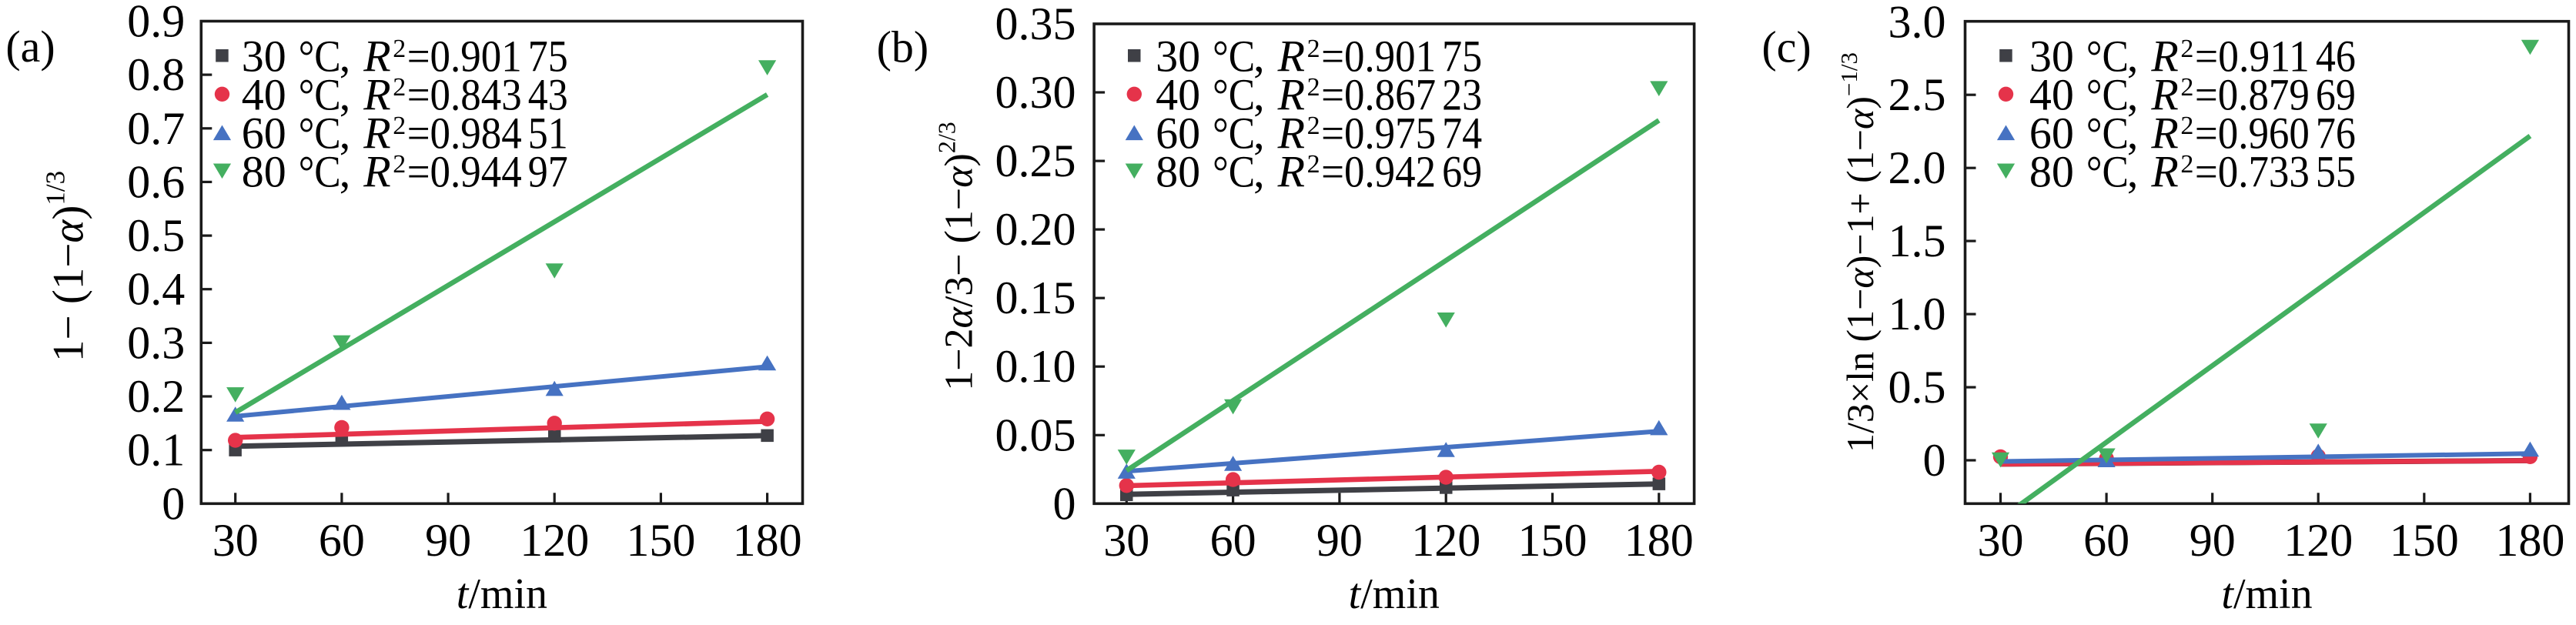  What do you see at coordinates (1918, 167) in the screenshot?
I see `svg-text: 2.0` at bounding box center [1918, 167].